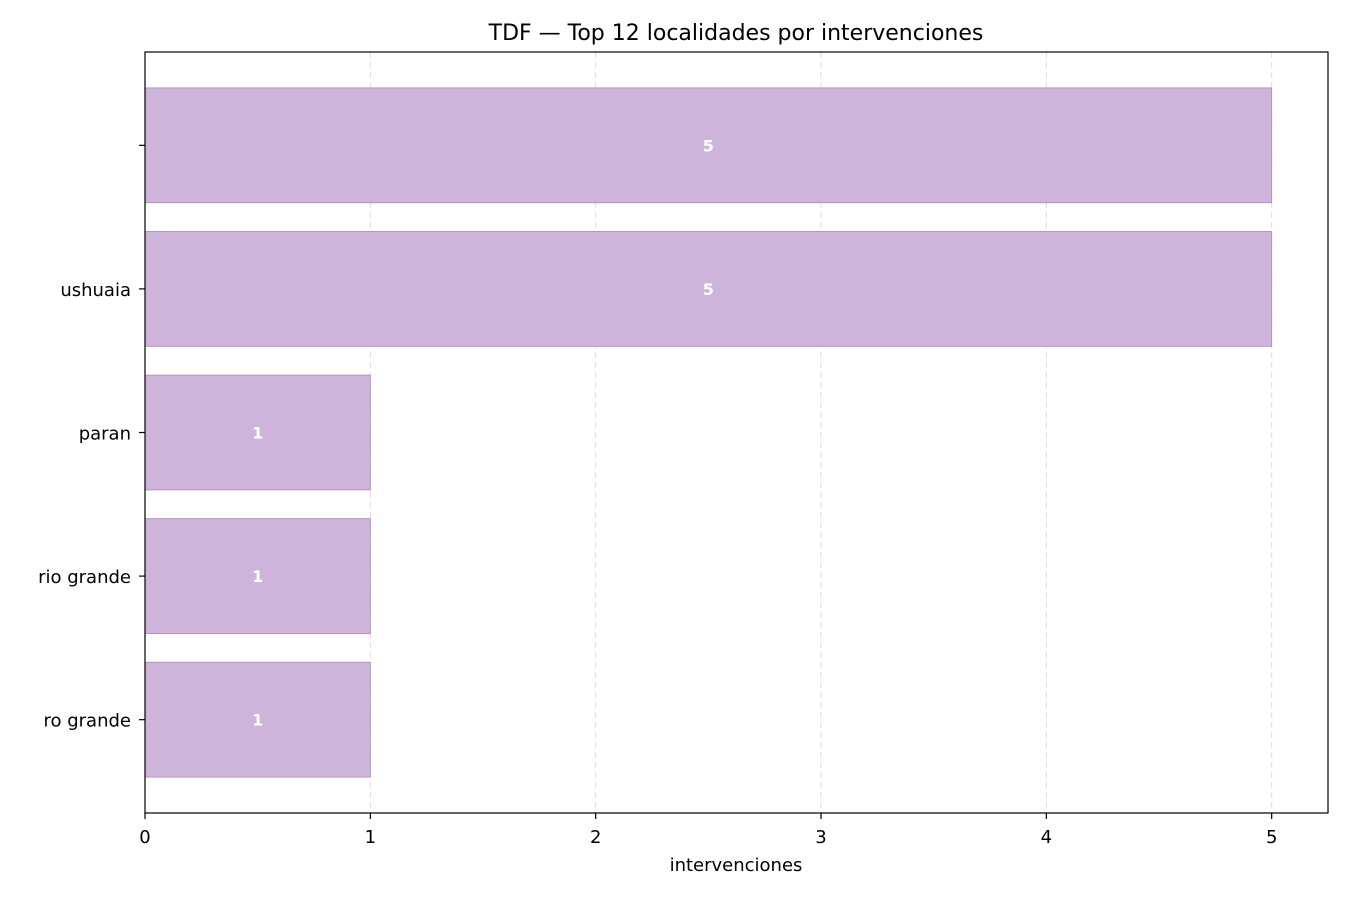 The height and width of the screenshot is (900, 1350). I want to click on y-tick-label: ushuaia, so click(95, 290).